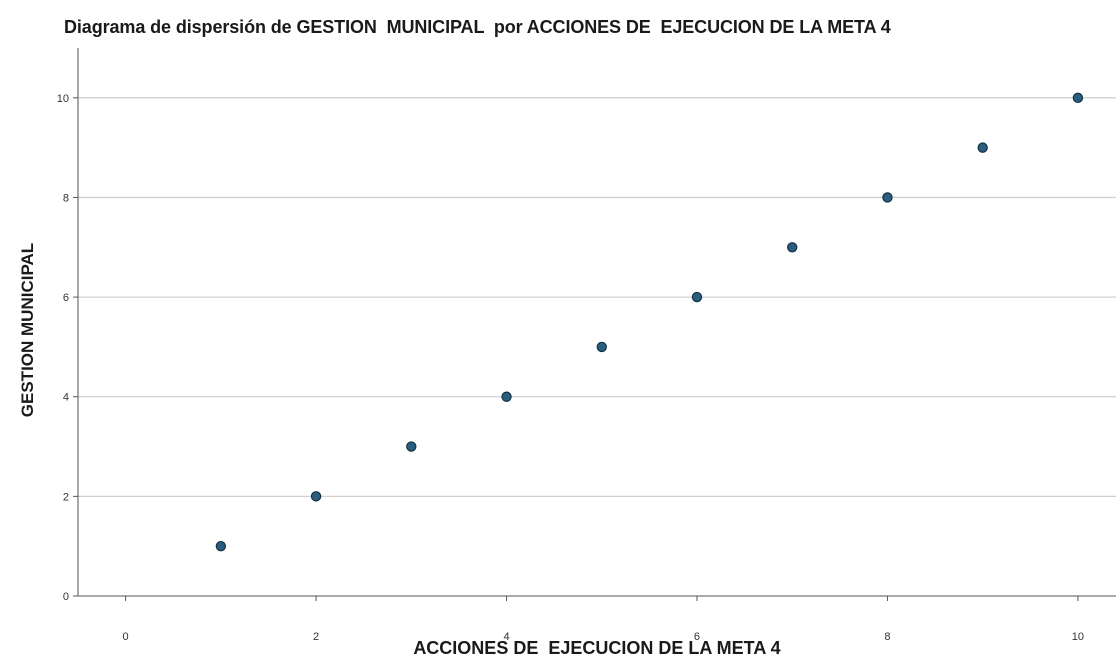 The width and height of the screenshot is (1116, 660). What do you see at coordinates (316, 637) in the screenshot?
I see `x-tick-label-2: 2` at bounding box center [316, 637].